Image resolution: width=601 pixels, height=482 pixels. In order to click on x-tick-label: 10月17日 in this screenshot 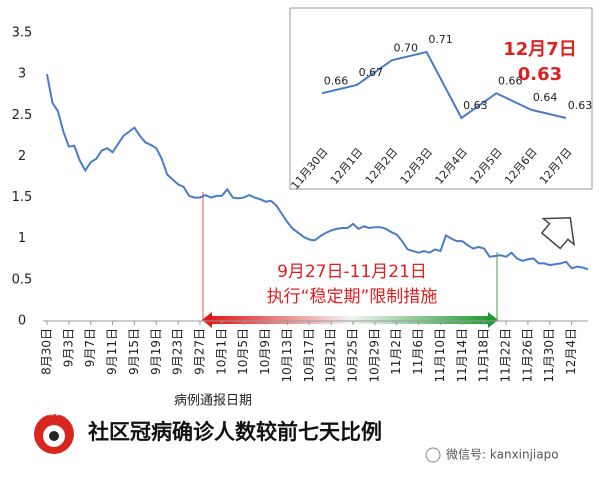, I will do `click(309, 355)`.